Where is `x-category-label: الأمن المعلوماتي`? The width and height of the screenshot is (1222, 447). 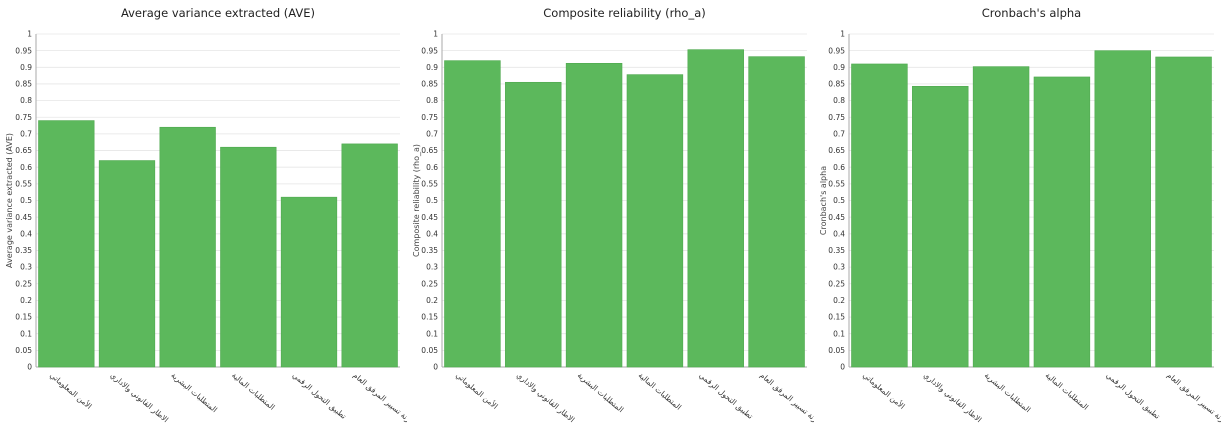 x-category-label: الأمن المعلوماتي is located at coordinates (477, 390).